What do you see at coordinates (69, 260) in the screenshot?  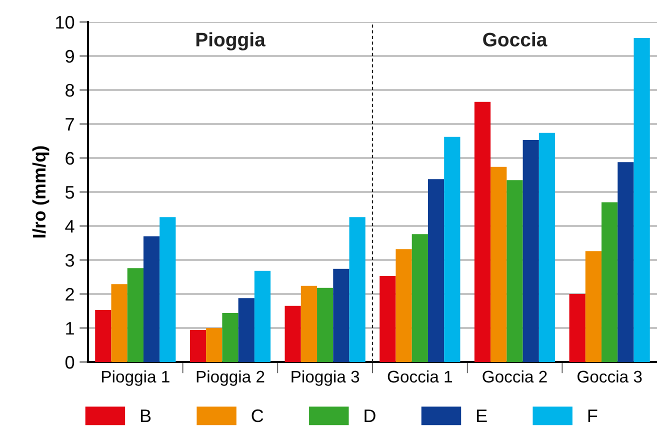 I see `y-tick-label: 3` at bounding box center [69, 260].